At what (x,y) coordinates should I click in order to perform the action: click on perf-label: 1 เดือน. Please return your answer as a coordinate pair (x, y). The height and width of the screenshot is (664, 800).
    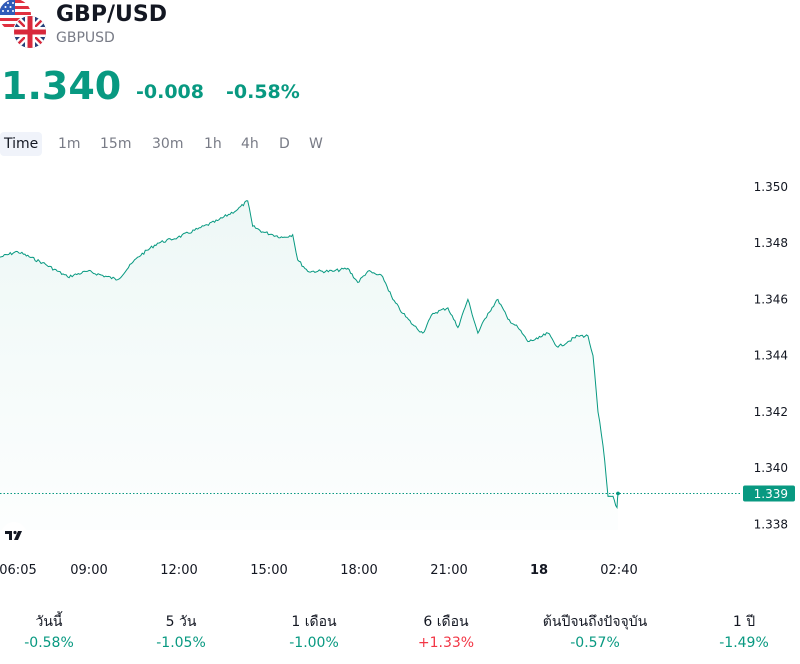
    Looking at the image, I should click on (314, 622).